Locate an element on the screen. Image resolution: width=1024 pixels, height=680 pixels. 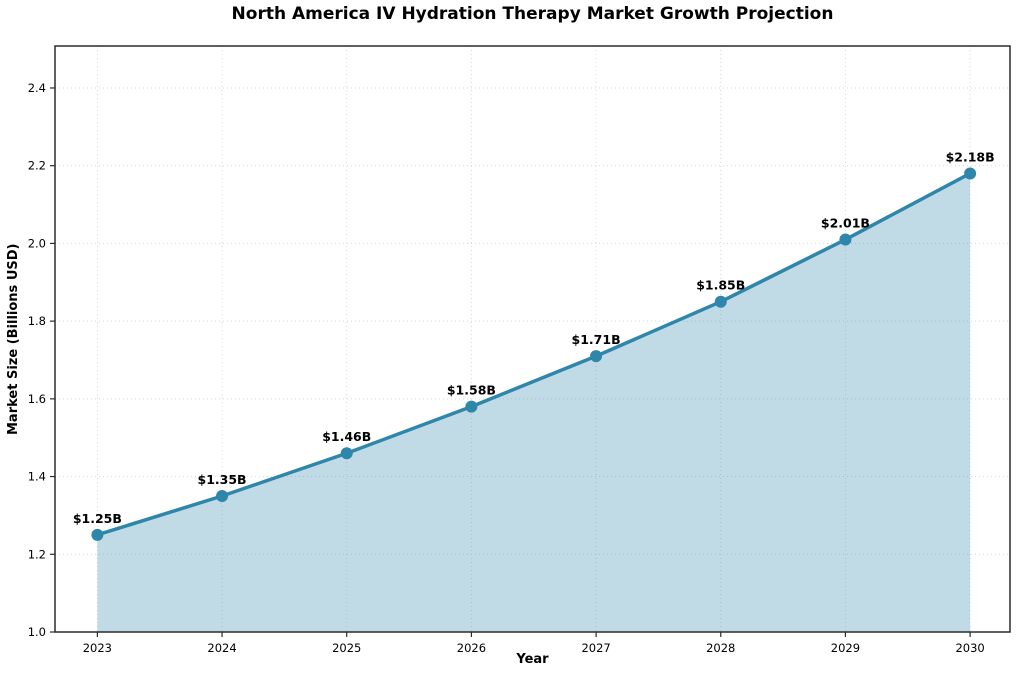
y-tick-label: 2.4 is located at coordinates (37, 88).